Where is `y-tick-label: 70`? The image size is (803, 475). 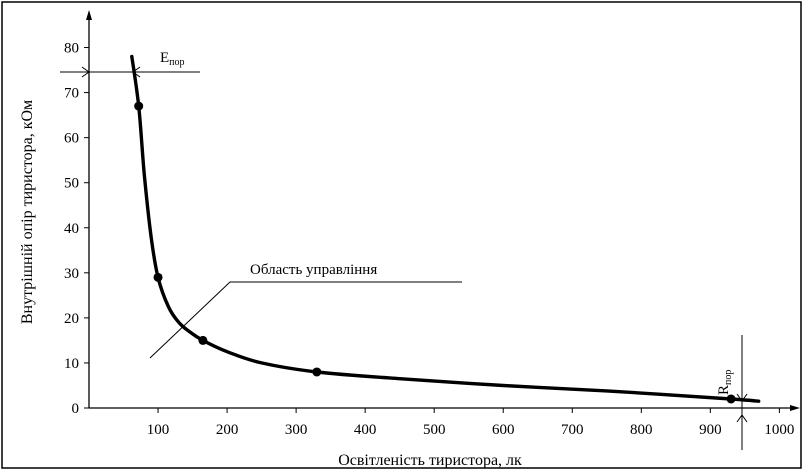 y-tick-label: 70 is located at coordinates (71, 94).